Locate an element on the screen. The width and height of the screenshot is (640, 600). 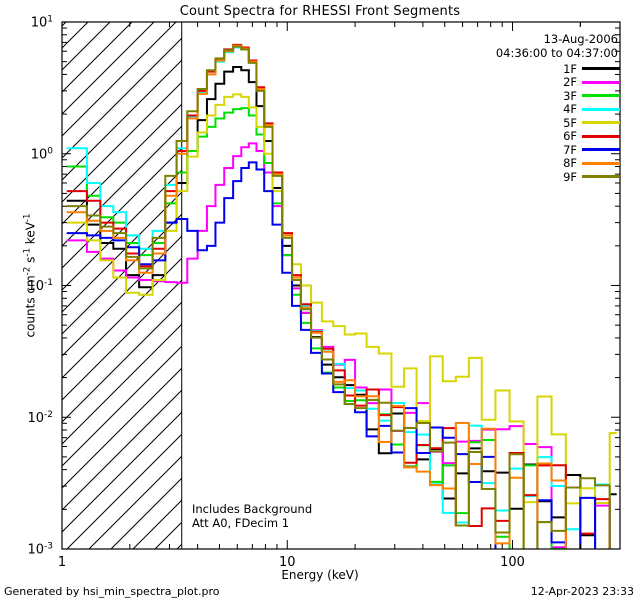
legend: 1F 2F 3F 4F 5F 6F 7F 8F 9F is located at coordinates (591, 123).